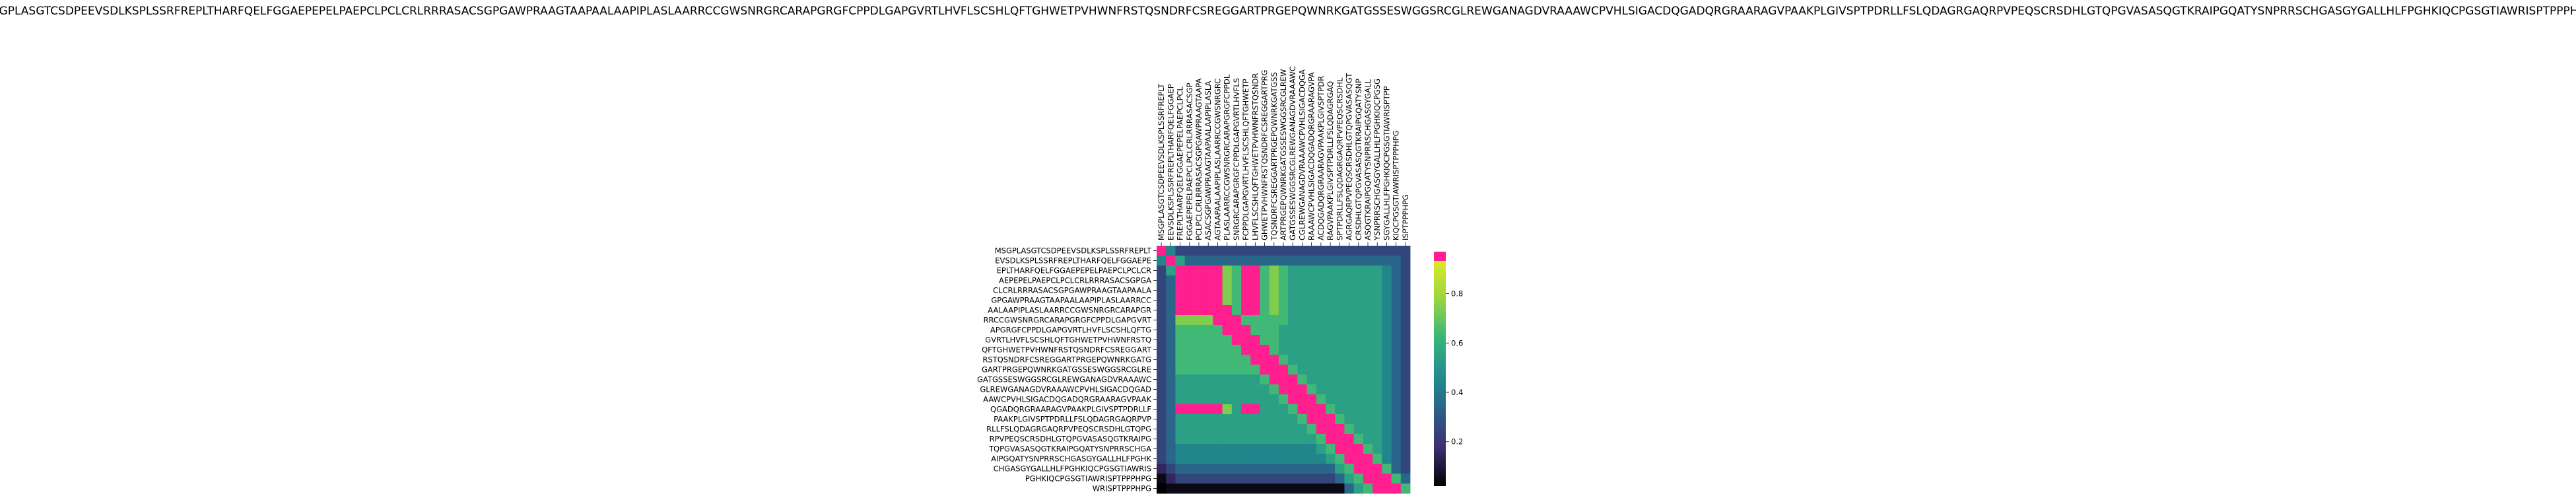 The height and width of the screenshot is (502, 2576). What do you see at coordinates (1349, 156) in the screenshot?
I see `column-label: AGRGAQRPVPEQSCRSDHLGTQPGVASASQGT` at bounding box center [1349, 156].